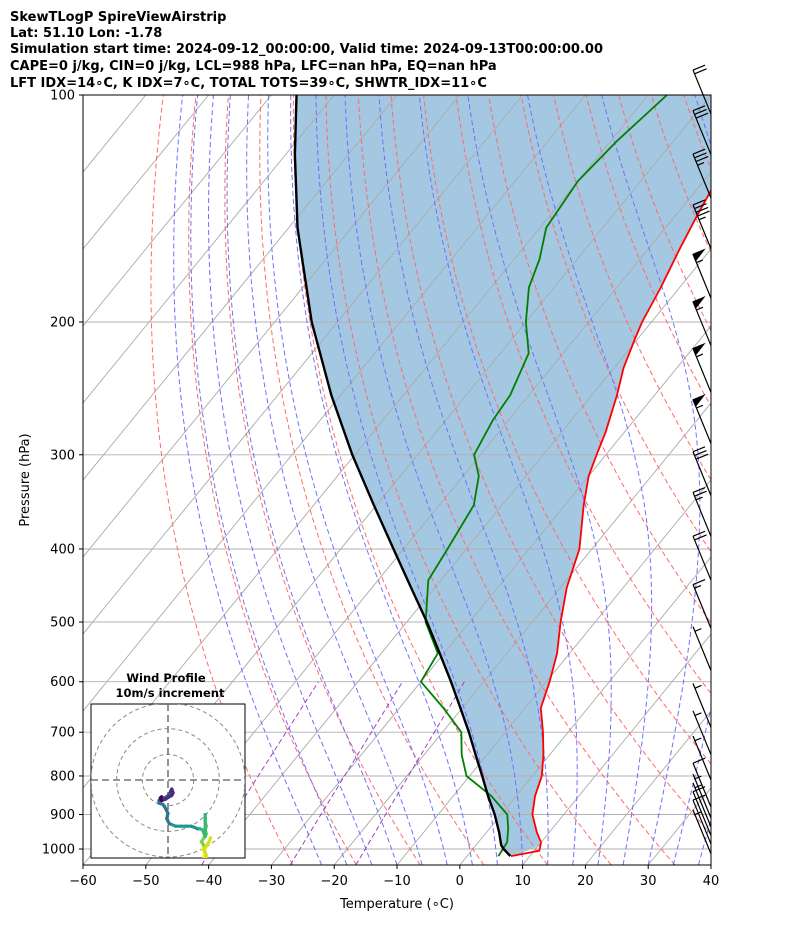  What do you see at coordinates (711, 881) in the screenshot?
I see `x-tick-label: 40` at bounding box center [711, 881].